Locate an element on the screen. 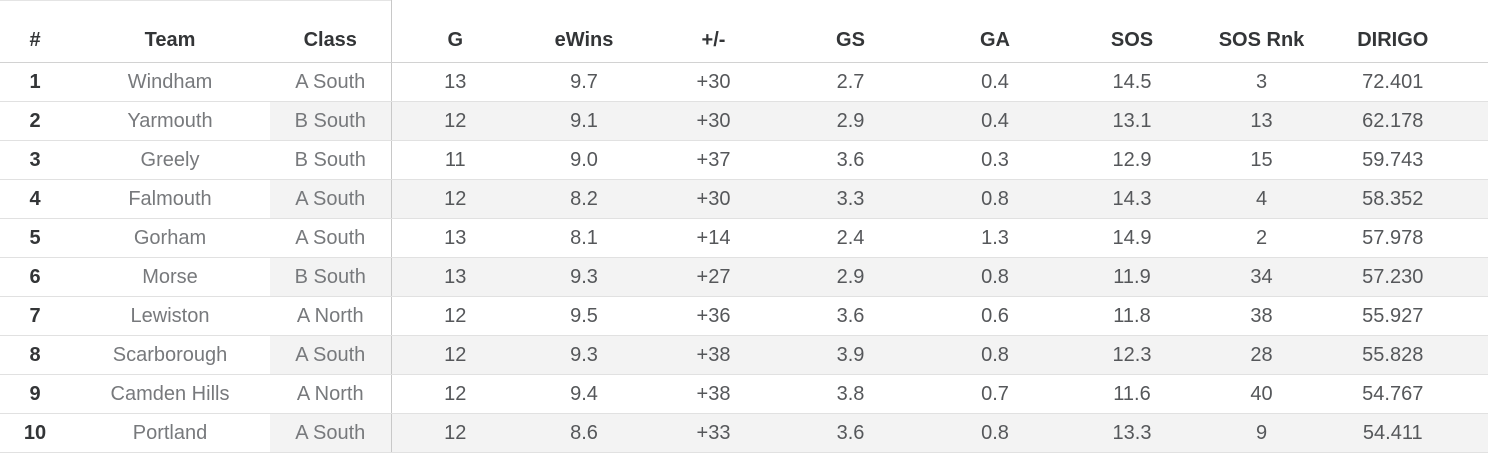  cell-sos: 13.3 is located at coordinates (1132, 433).